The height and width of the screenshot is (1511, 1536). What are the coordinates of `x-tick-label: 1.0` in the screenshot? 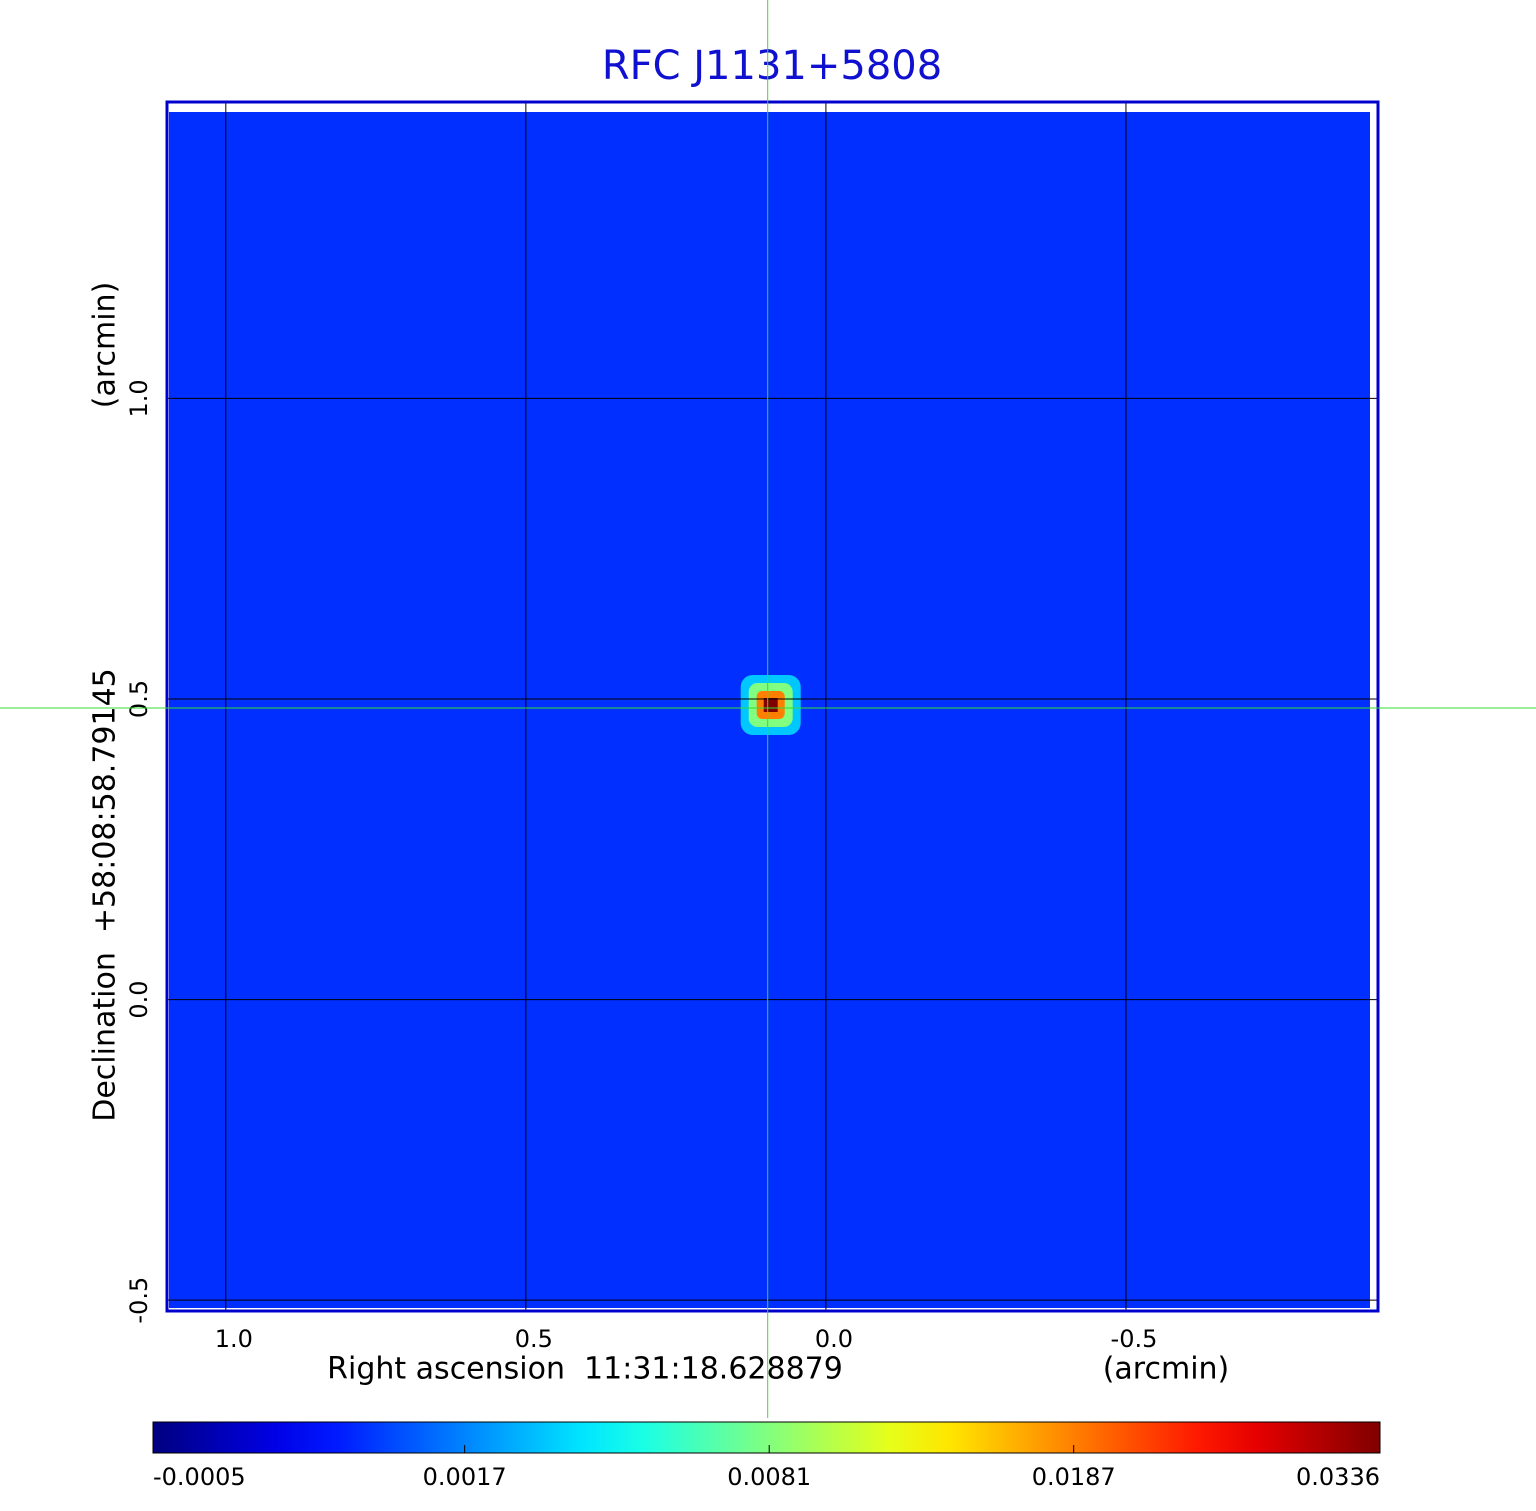 It's located at (234, 1339).